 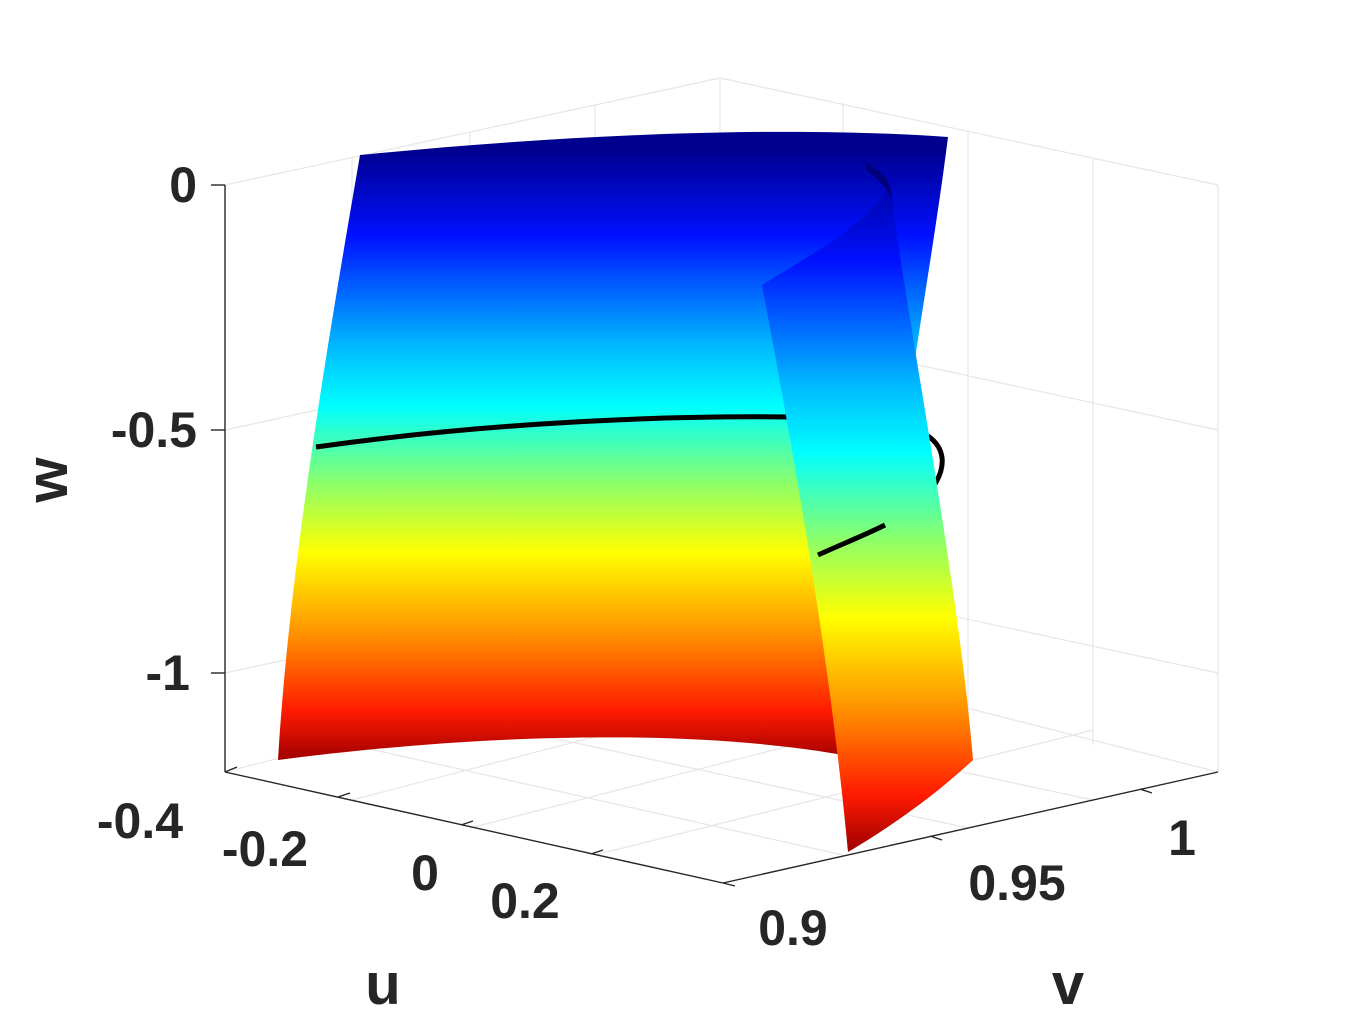 I want to click on curve-back, so click(x=553, y=432).